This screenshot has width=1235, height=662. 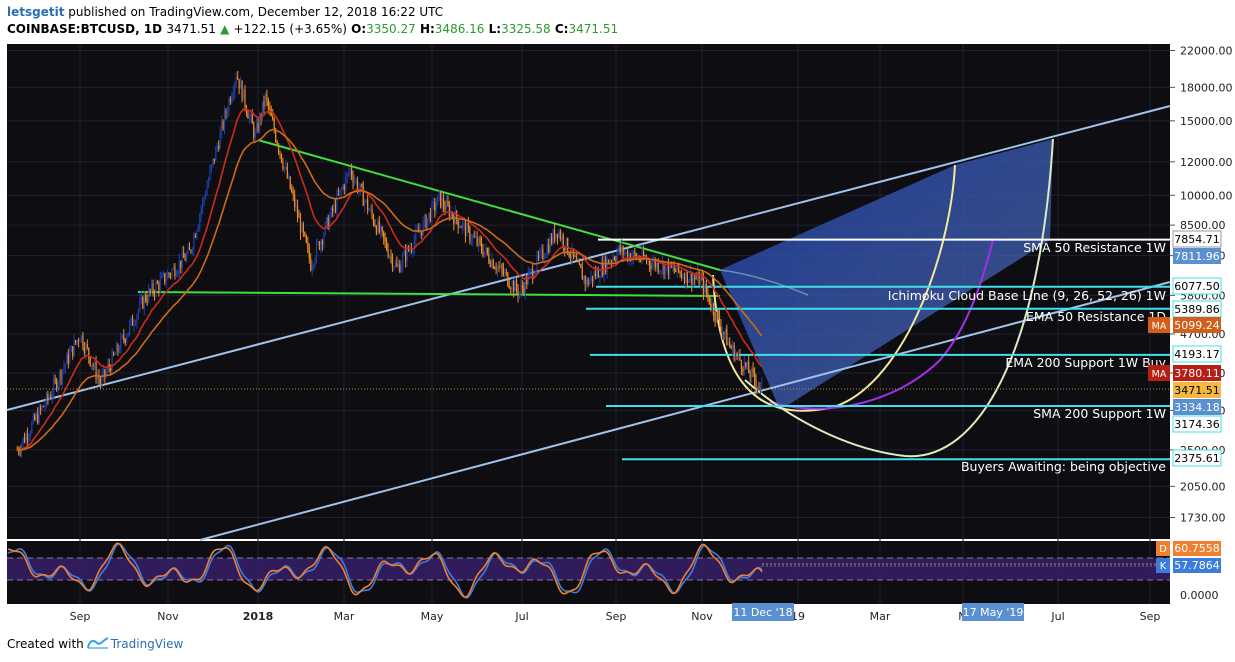 What do you see at coordinates (290, 29) in the screenshot?
I see `price-change: +122.15 (+3.65%)` at bounding box center [290, 29].